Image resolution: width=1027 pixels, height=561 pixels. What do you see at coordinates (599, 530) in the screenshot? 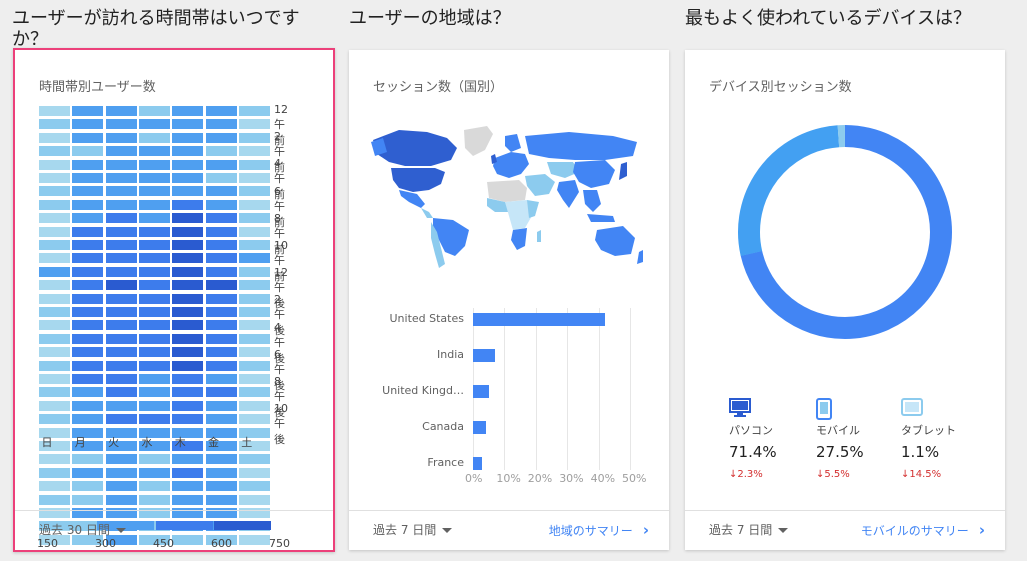
I see `region-summary-link: 地域のサマリー ›` at bounding box center [599, 530].